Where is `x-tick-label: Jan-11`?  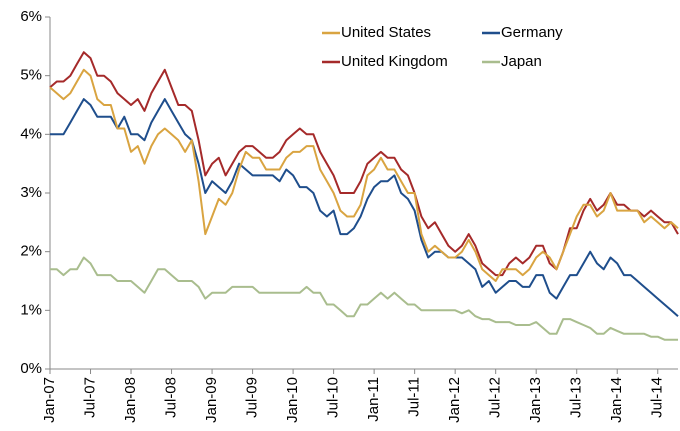
x-tick-label: Jan-11 is located at coordinates (373, 399).